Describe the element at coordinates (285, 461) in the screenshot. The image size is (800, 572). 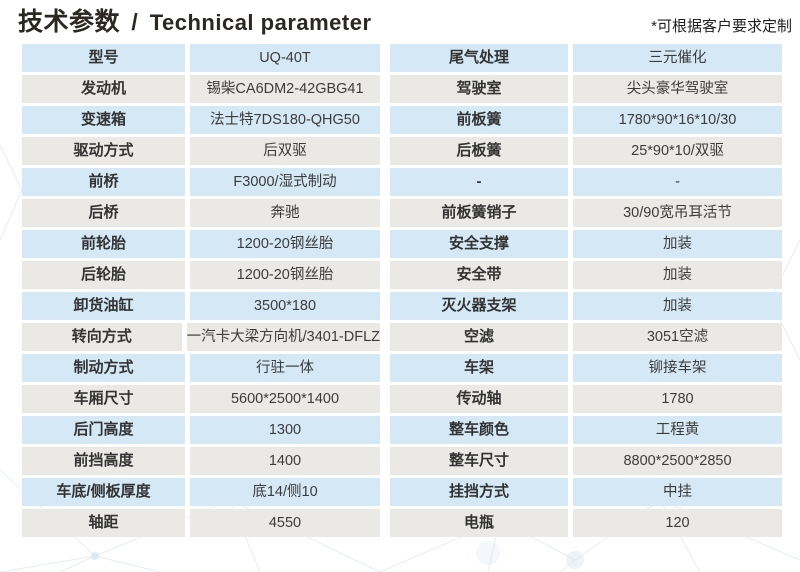
I see `spec-value: 1400` at that location.